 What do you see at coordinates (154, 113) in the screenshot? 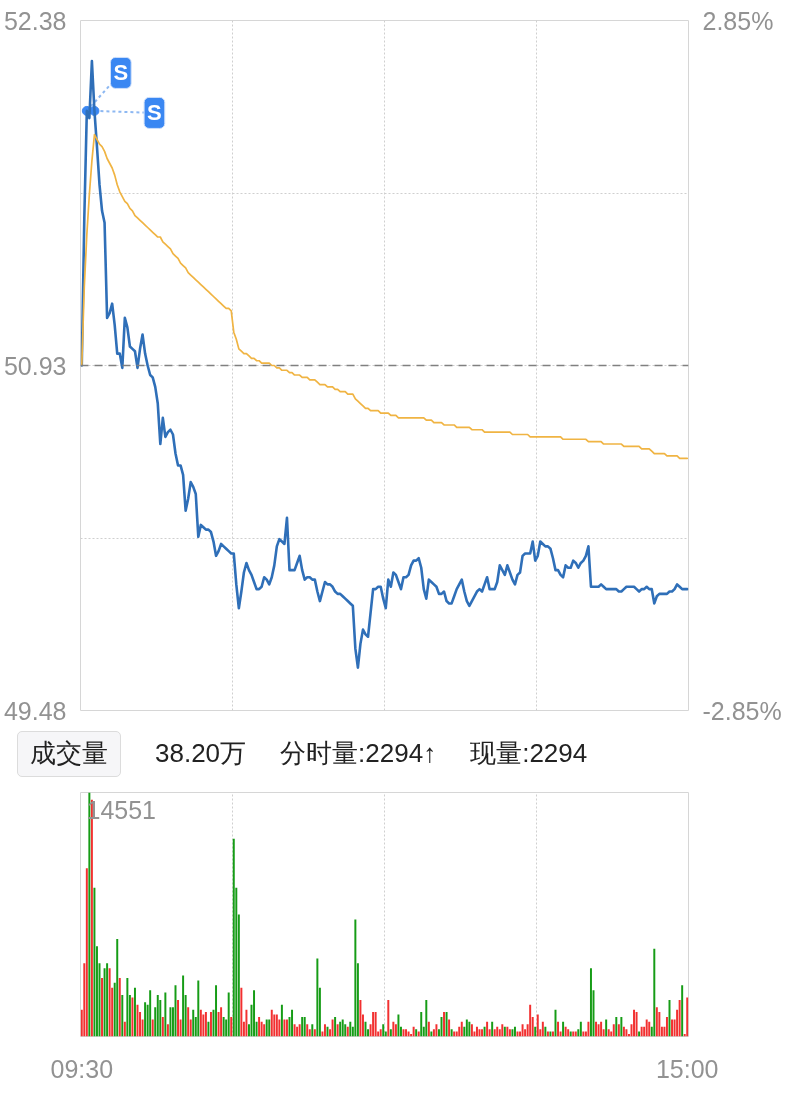
I see `text: S` at bounding box center [154, 113].